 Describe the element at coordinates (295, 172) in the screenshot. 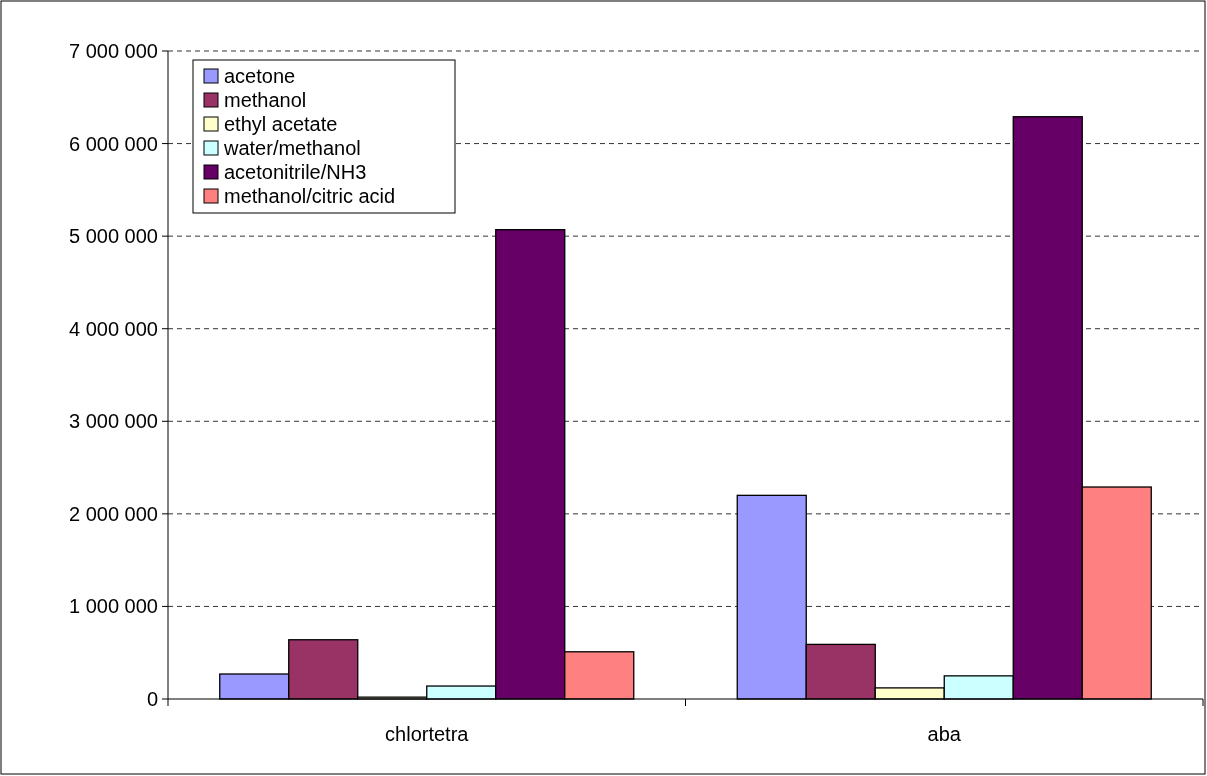

I see `legend-label: acetonitrile/NH3` at that location.